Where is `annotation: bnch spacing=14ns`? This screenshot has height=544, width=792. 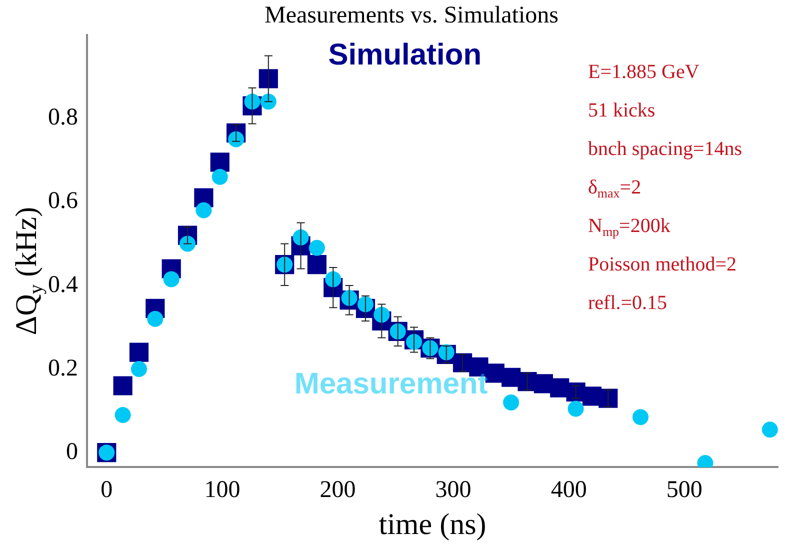
annotation: bnch spacing=14ns is located at coordinates (665, 149).